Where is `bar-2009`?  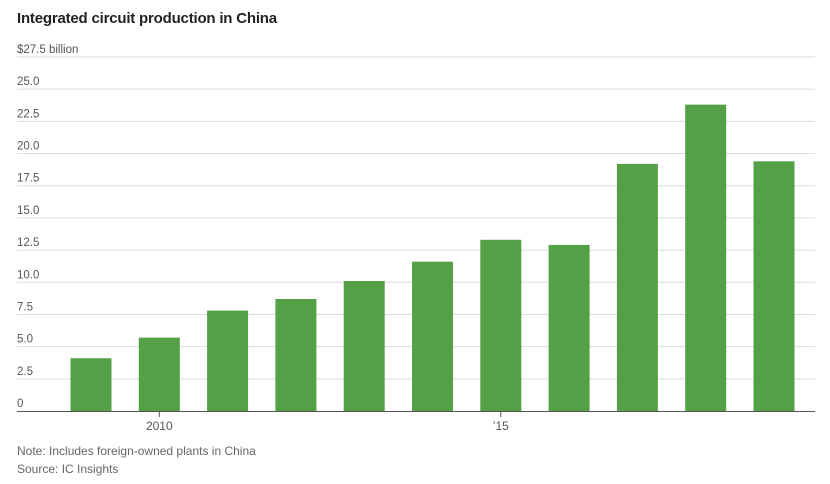
bar-2009 is located at coordinates (91, 384).